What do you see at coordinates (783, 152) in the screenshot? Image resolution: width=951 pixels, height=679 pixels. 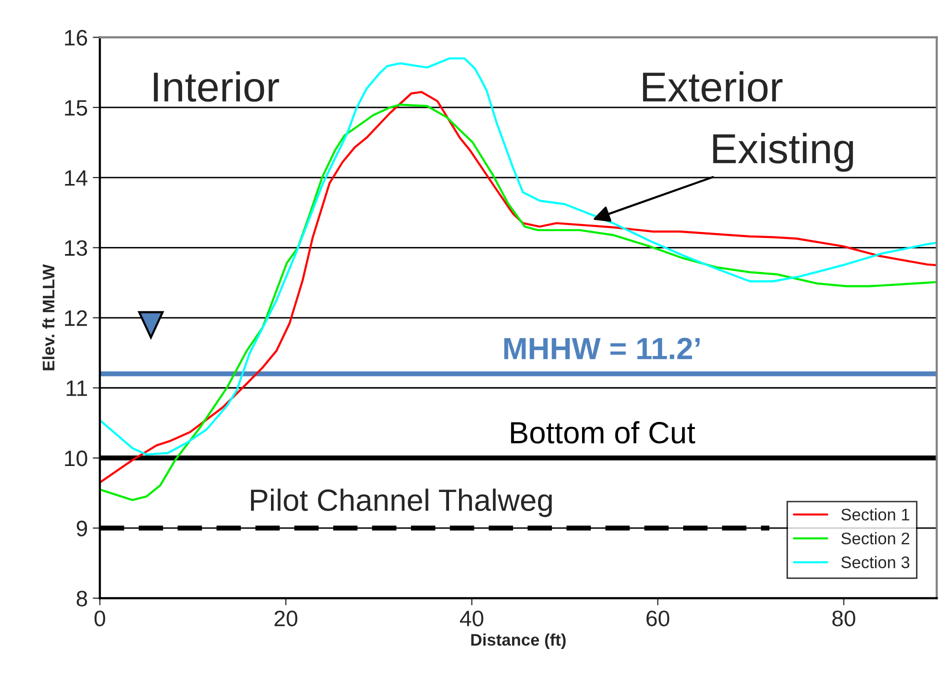 I see `annotation: Existing` at bounding box center [783, 152].